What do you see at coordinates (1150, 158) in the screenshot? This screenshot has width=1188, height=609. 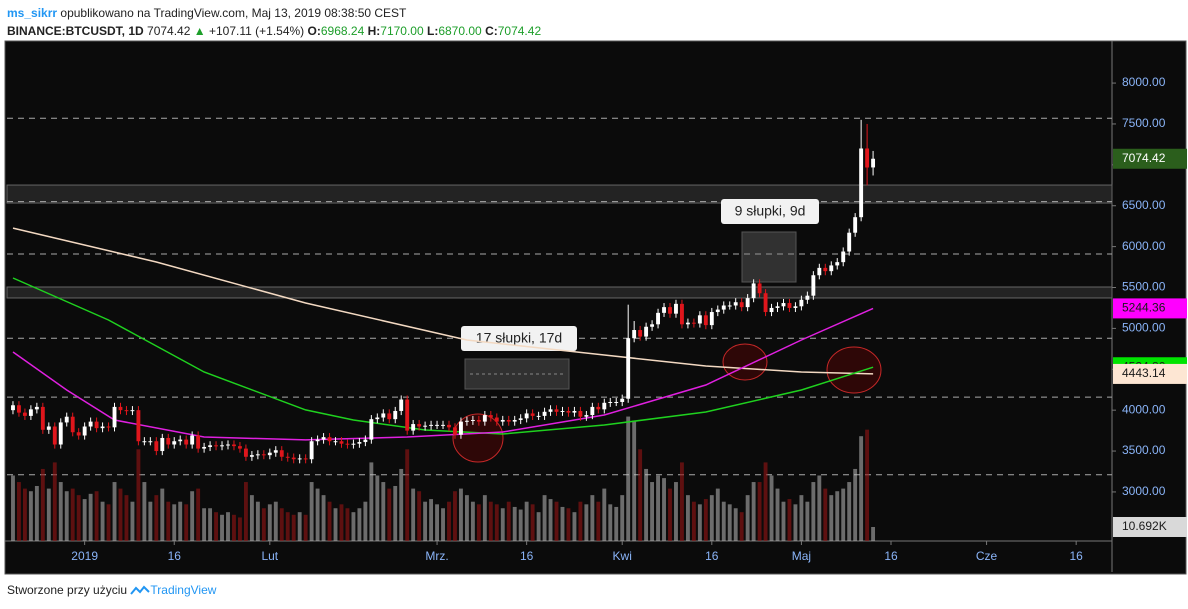 I see `price-badge` at bounding box center [1150, 158].